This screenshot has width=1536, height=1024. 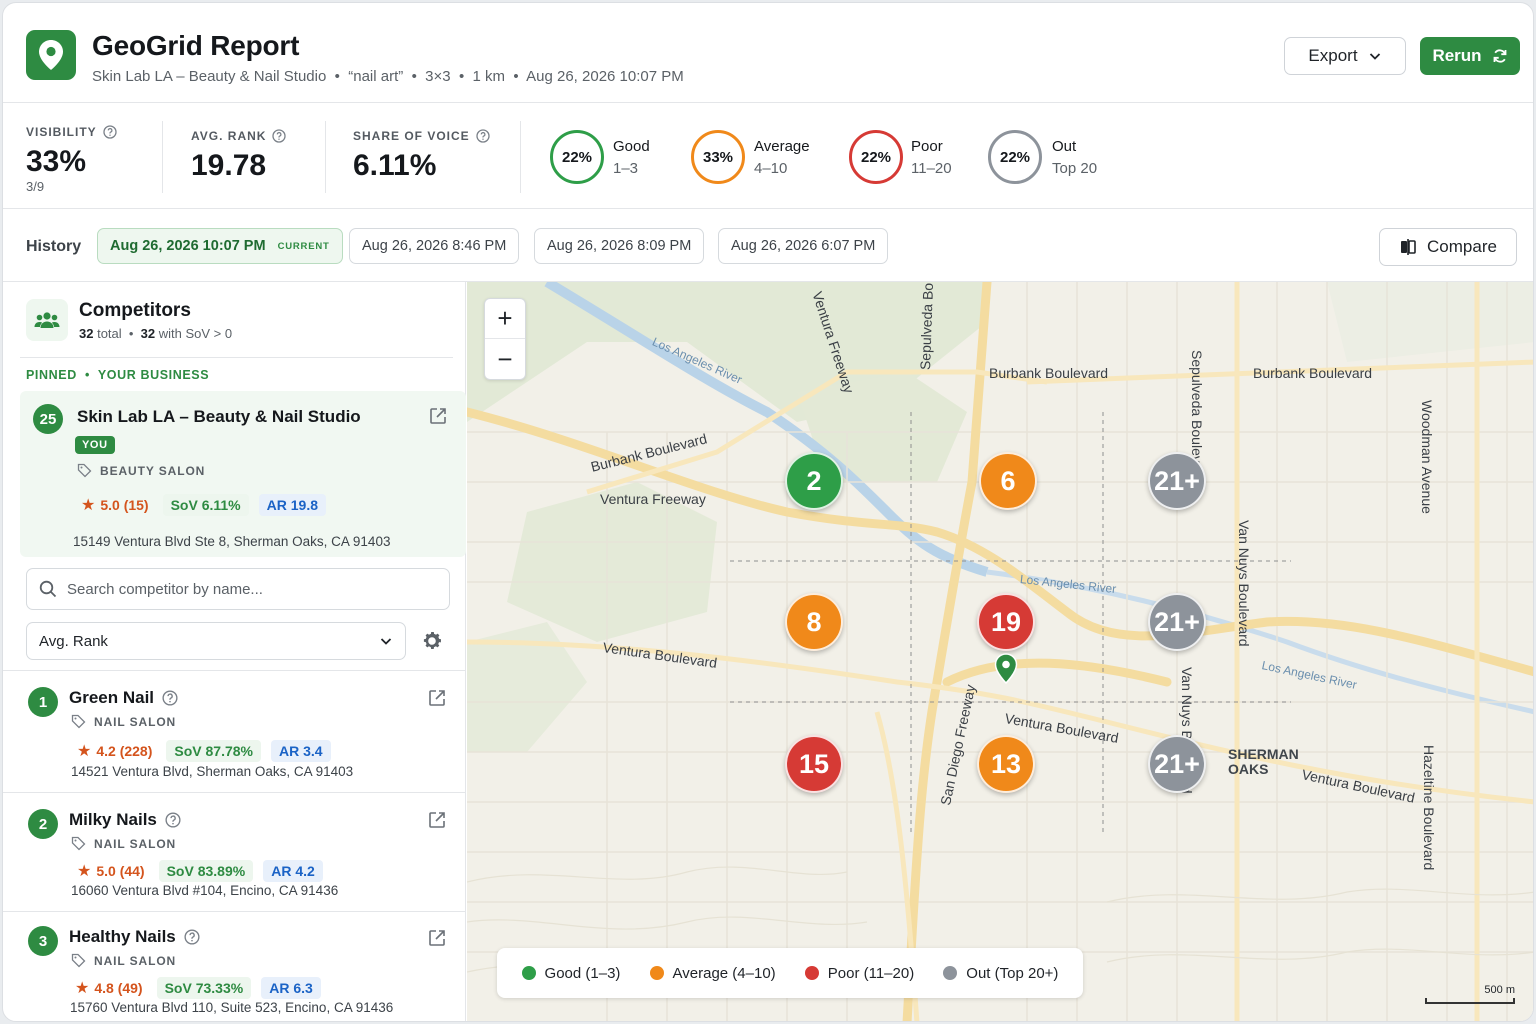 What do you see at coordinates (814, 481) in the screenshot?
I see `grid-point-1: 2` at bounding box center [814, 481].